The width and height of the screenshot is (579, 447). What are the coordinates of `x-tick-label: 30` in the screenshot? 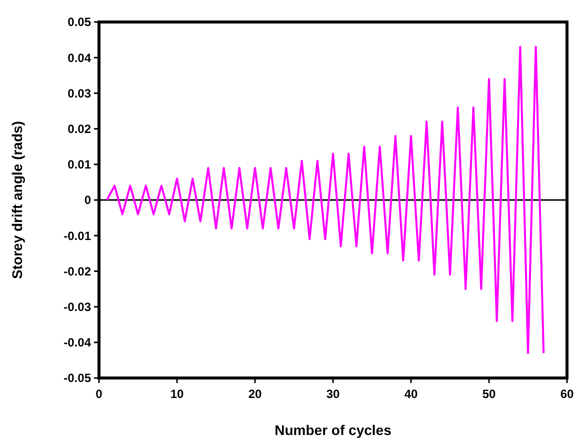 It's located at (333, 394).